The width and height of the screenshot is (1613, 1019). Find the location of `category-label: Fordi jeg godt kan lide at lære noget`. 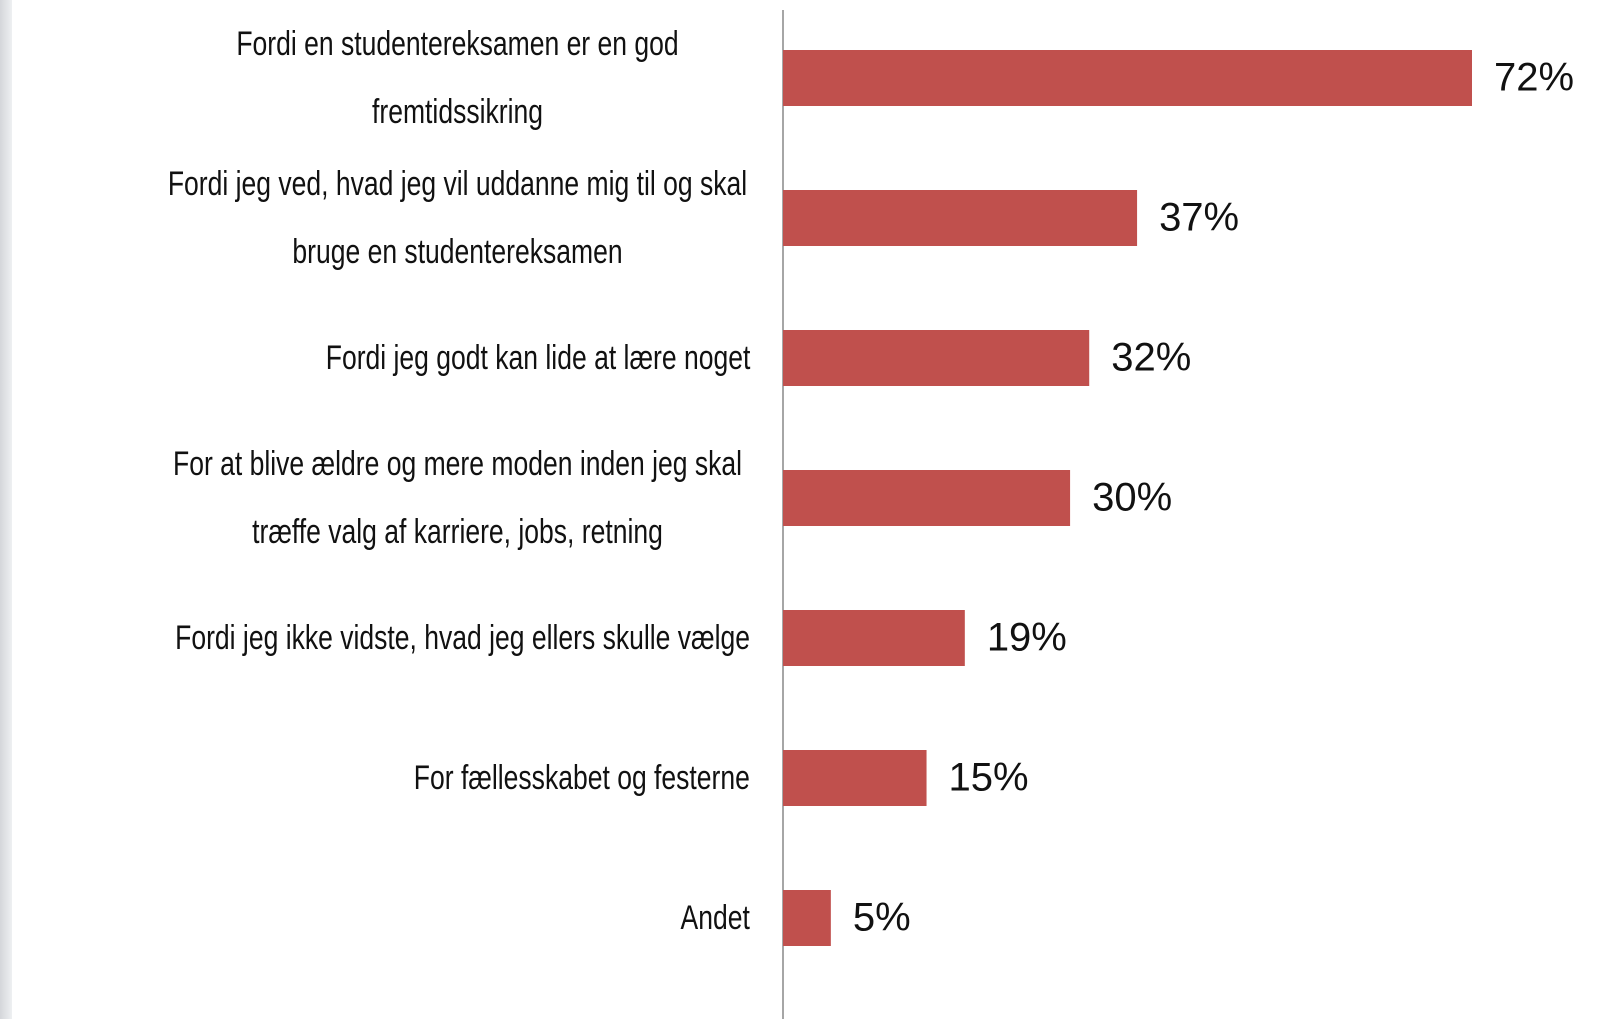

category-label: Fordi jeg godt kan lide at lære noget is located at coordinates (537, 358).